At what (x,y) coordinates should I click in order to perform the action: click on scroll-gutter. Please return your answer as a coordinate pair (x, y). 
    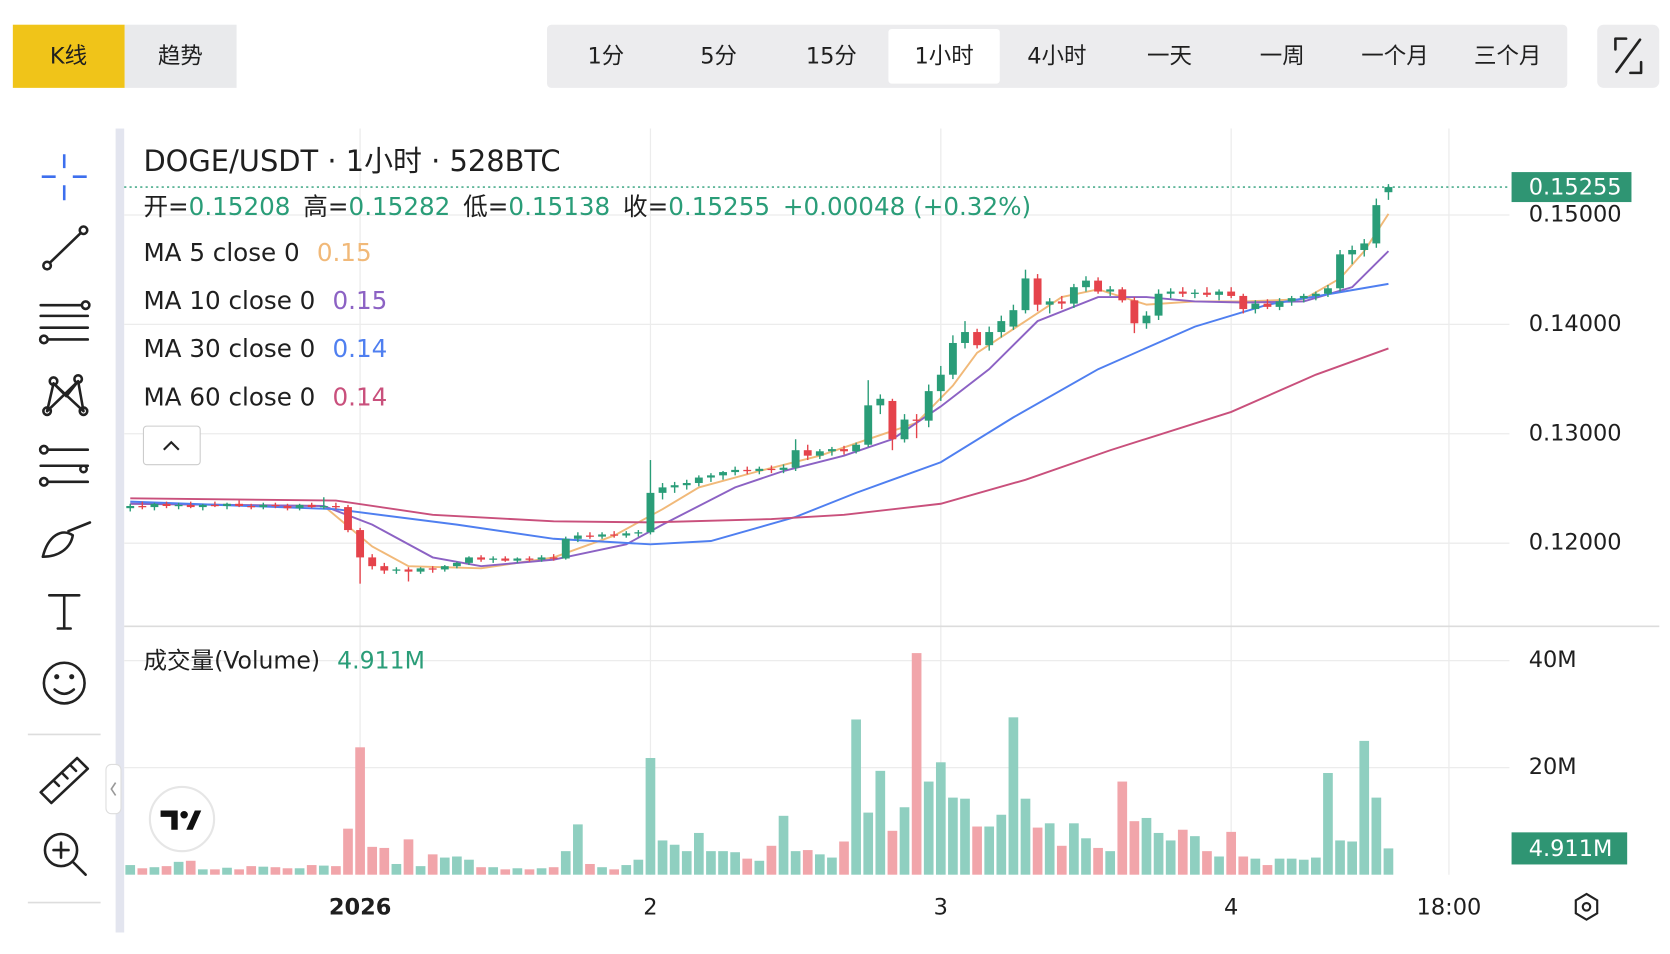
    Looking at the image, I should click on (120, 530).